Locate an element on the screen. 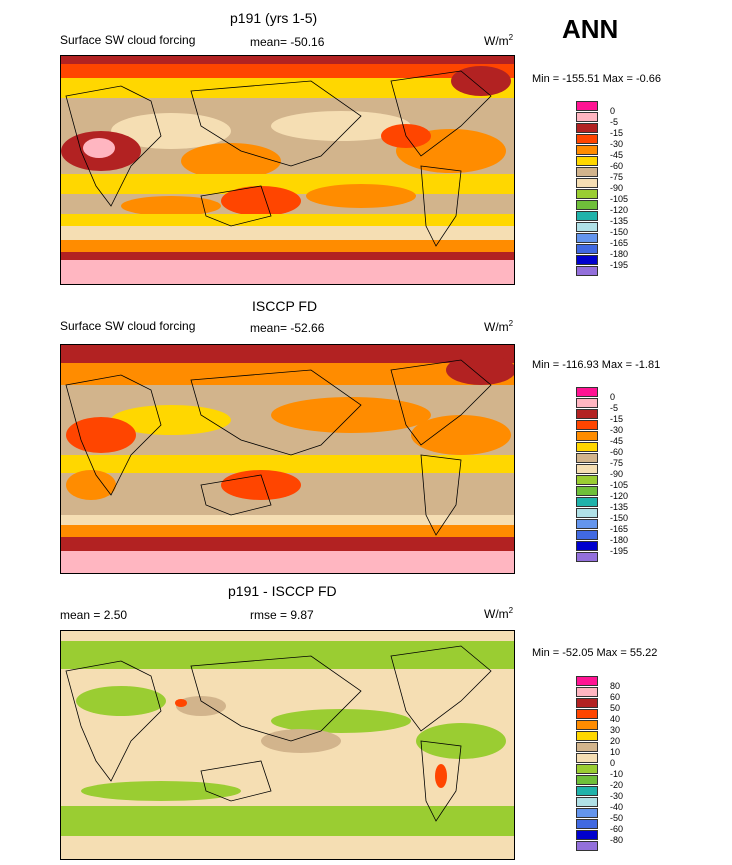 The image size is (732, 865). season-label: ANN is located at coordinates (590, 29).